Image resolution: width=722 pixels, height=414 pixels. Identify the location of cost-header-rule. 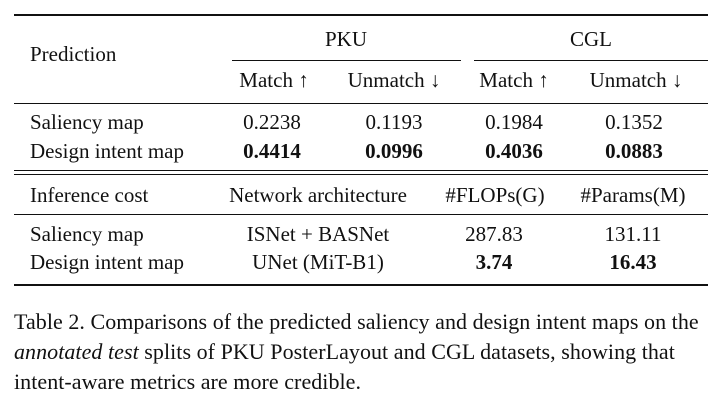
(361, 214).